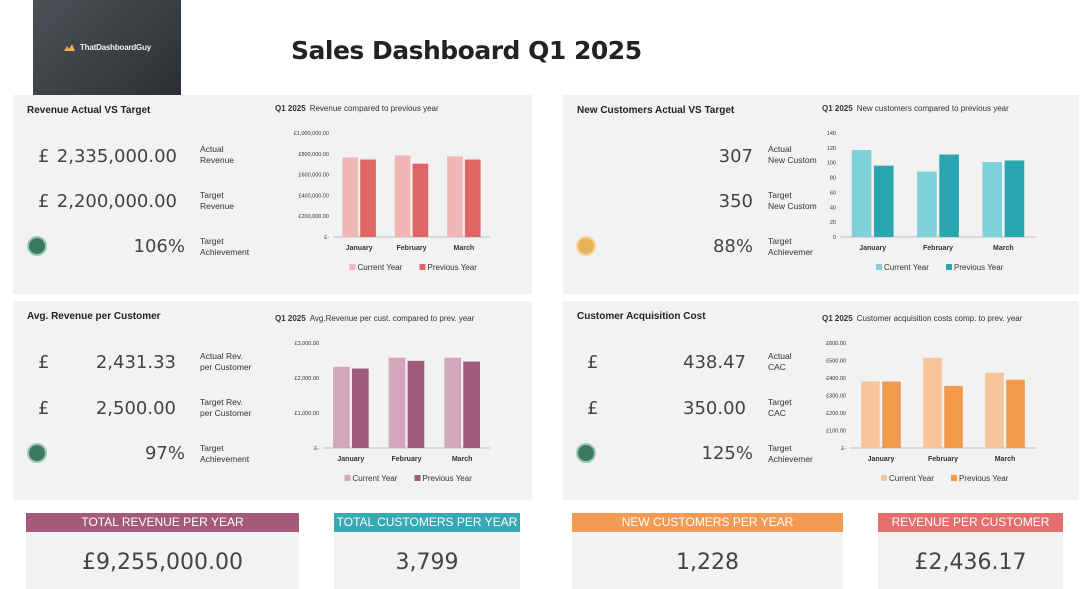  Describe the element at coordinates (790, 459) in the screenshot. I see `cac-achievement-label-2: Achievemer` at that location.